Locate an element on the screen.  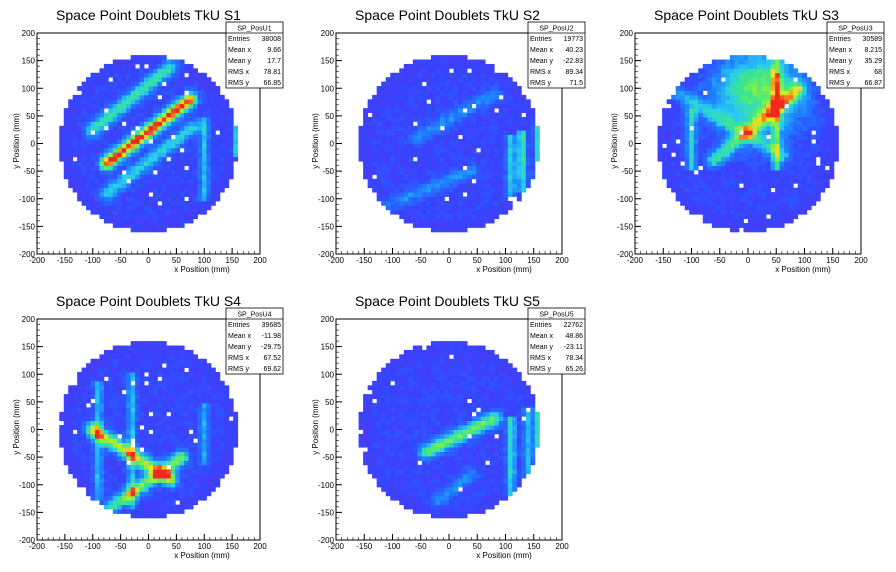
heatmap-cells is located at coordinates (748, 144).